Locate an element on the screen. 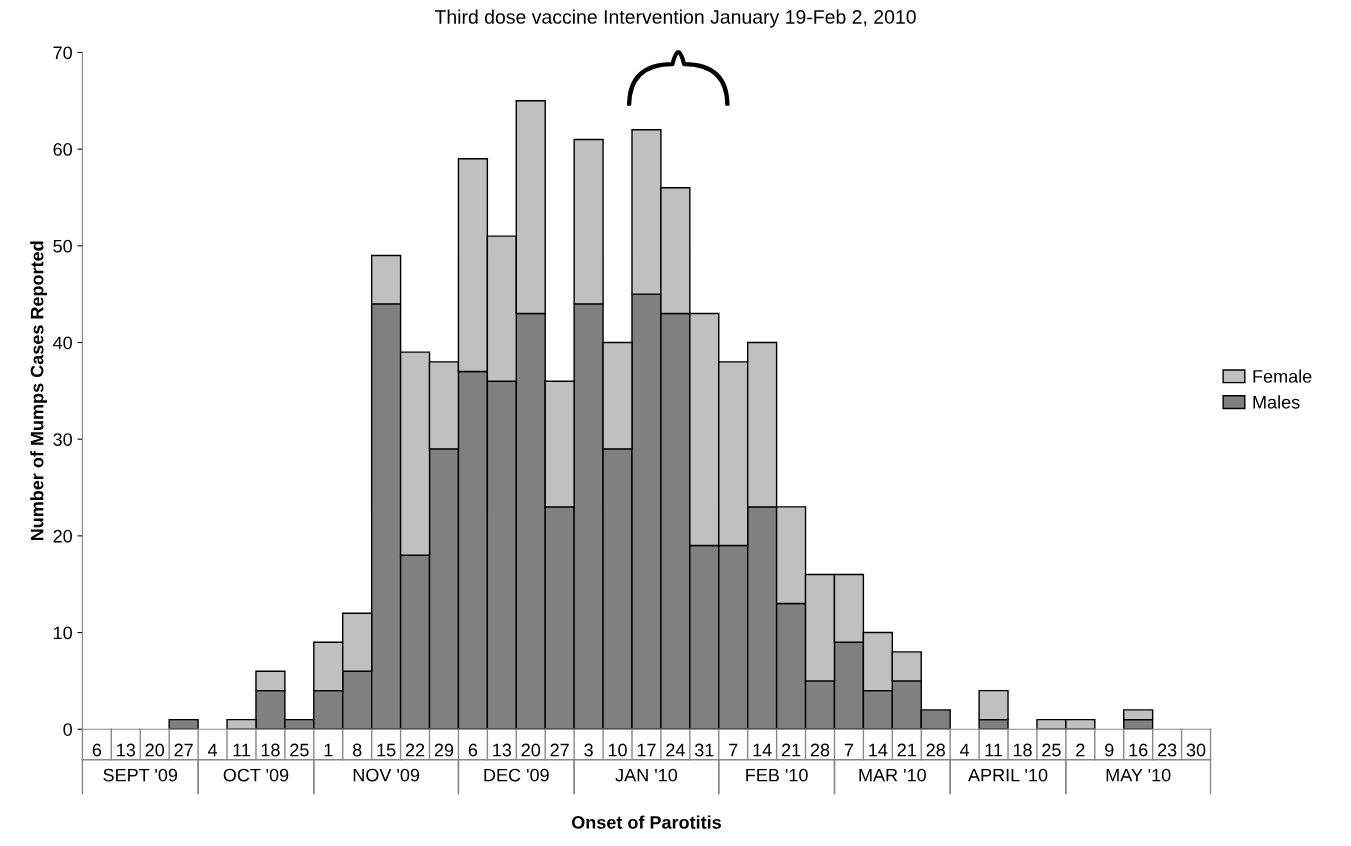  x-tick-label: 29 is located at coordinates (444, 750).